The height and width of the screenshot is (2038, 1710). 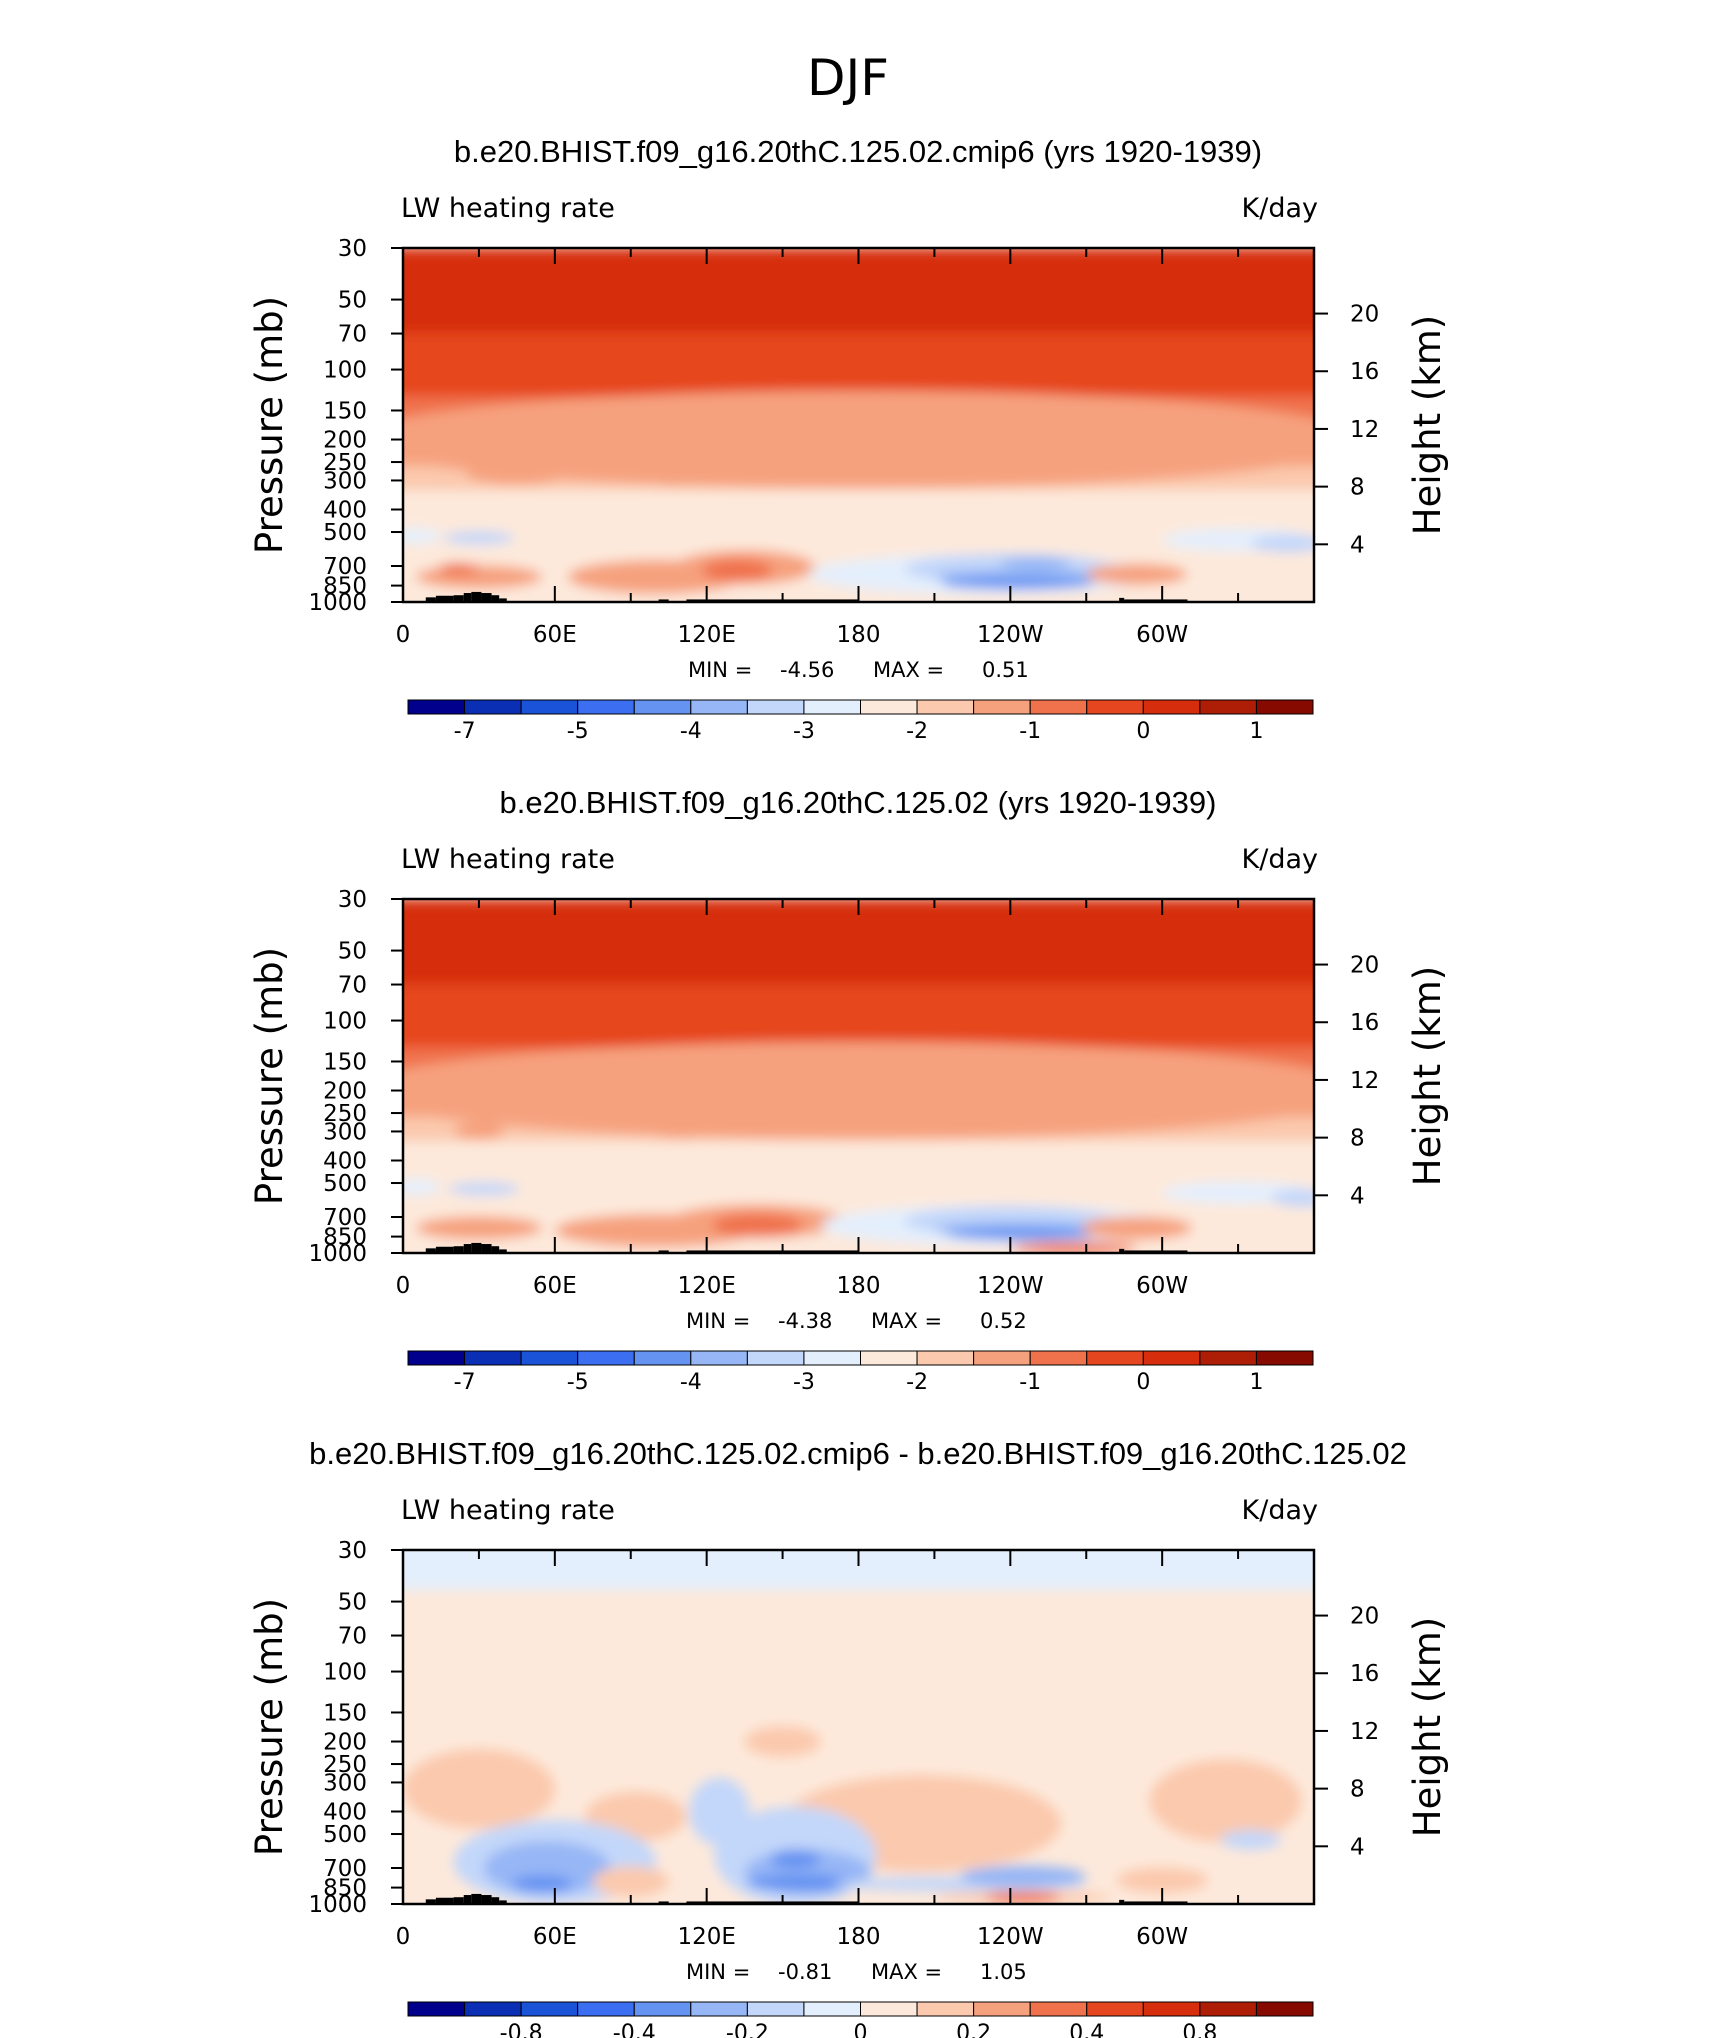 I want to click on colorbar-label: -4, so click(x=691, y=1382).